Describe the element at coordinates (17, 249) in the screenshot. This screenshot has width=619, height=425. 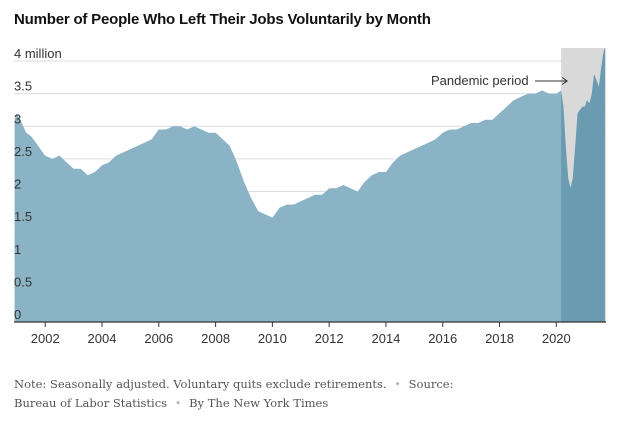
I see `y-tick-label: 1` at that location.